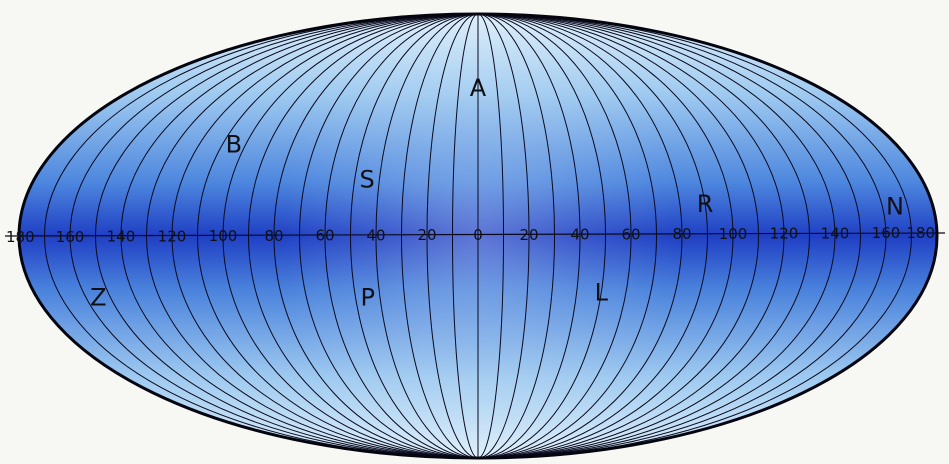  Describe the element at coordinates (366, 179) in the screenshot. I see `region-label-s: S` at that location.